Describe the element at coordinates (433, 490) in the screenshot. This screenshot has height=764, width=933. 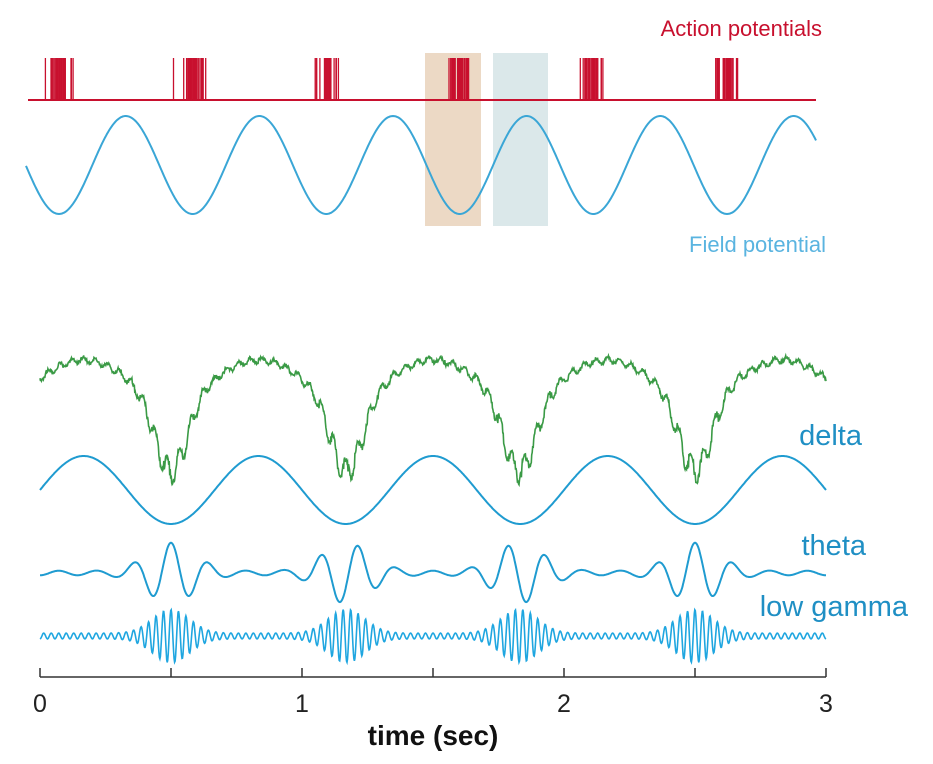
I see `delta-trace` at that location.